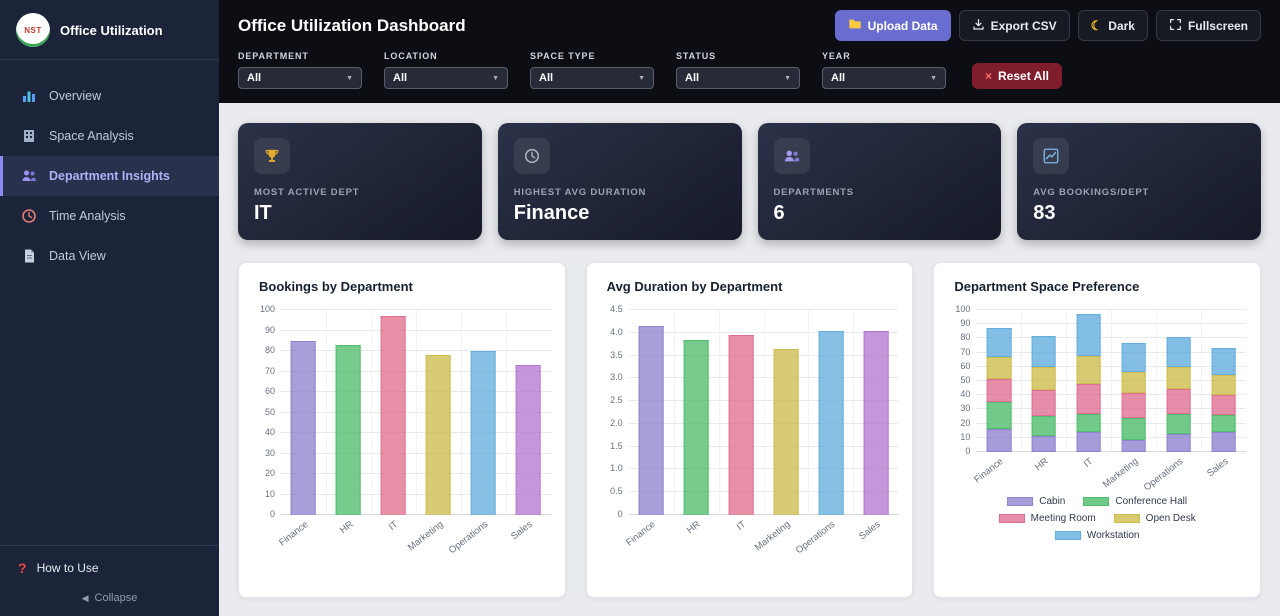 This screenshot has height=616, width=1280. I want to click on x-tick-label: HR, so click(694, 528).